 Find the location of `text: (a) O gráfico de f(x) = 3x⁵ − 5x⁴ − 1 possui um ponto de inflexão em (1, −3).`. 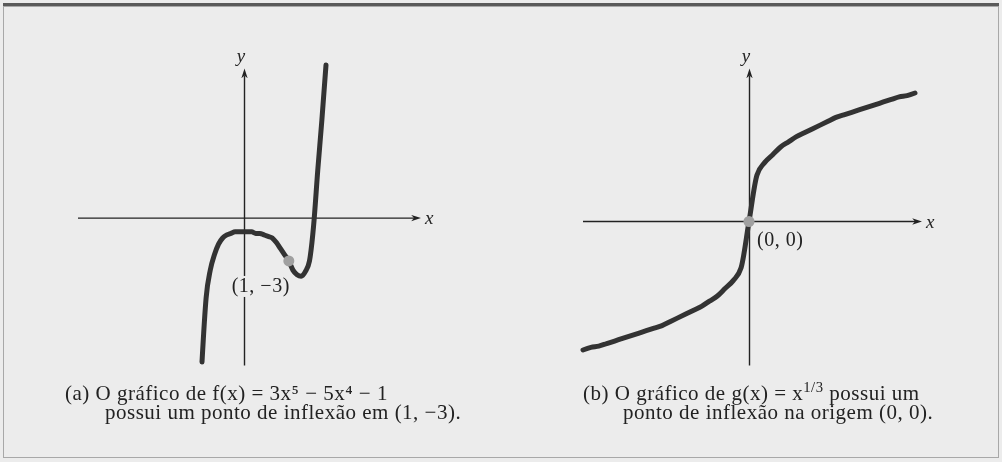

text: (a) O gráfico de f(x) = 3x⁵ − 5x⁴ − 1 possui um ponto de inflexão em (1, −3). is located at coordinates (263, 402).